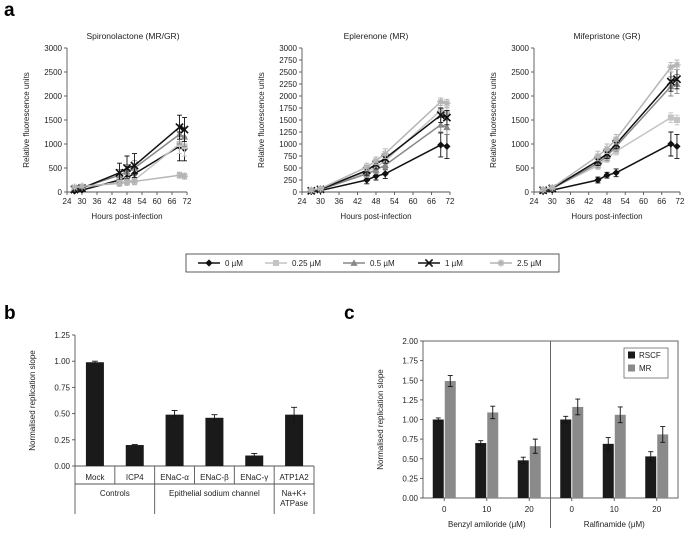 The image size is (685, 539). What do you see at coordinates (187, 201) in the screenshot?
I see `x-tick-label: 72` at bounding box center [187, 201].